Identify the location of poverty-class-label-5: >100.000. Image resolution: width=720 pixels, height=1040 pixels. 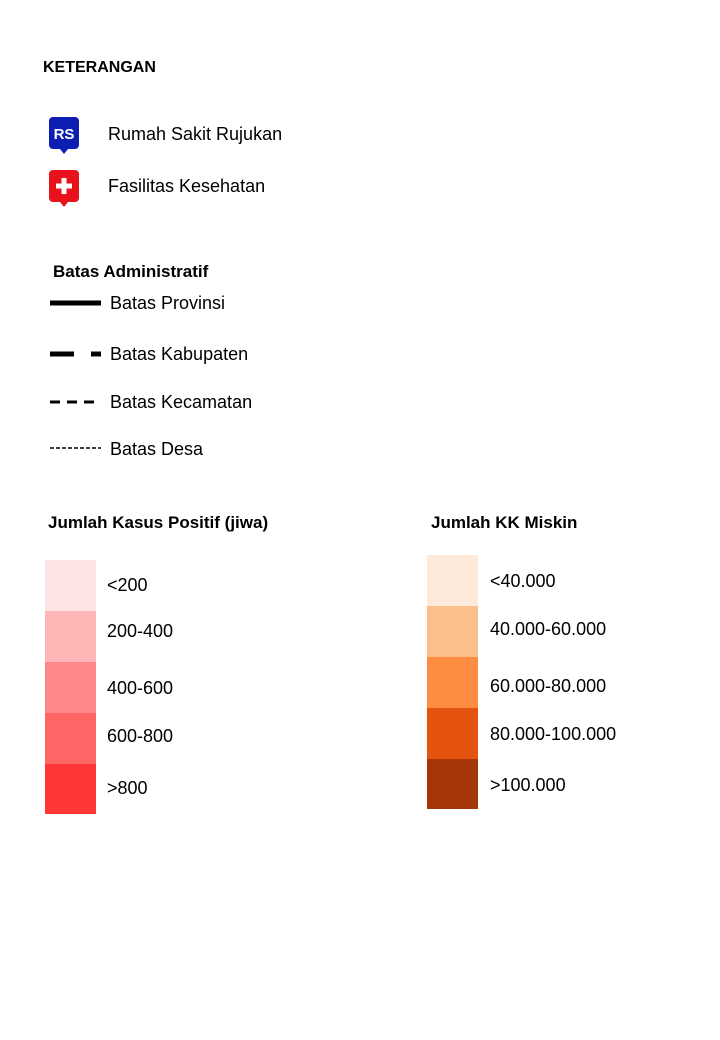
(528, 785).